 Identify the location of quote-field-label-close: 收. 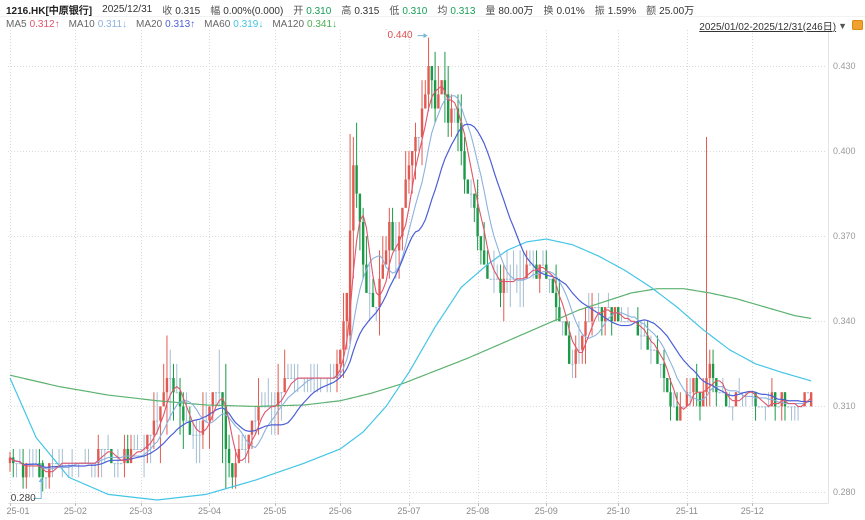
(167, 11).